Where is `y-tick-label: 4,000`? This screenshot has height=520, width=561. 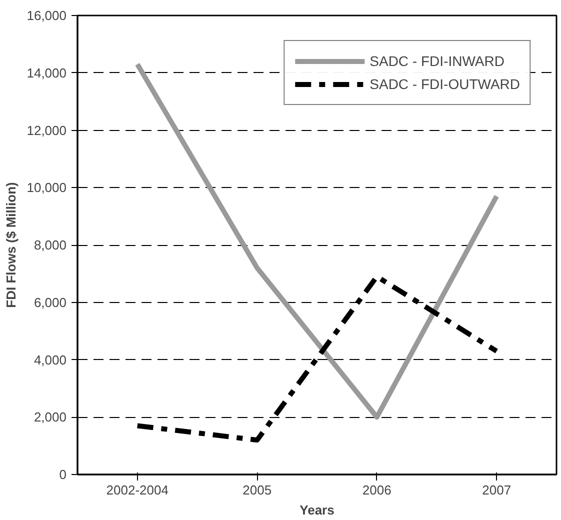
y-tick-label: 4,000 is located at coordinates (50, 360).